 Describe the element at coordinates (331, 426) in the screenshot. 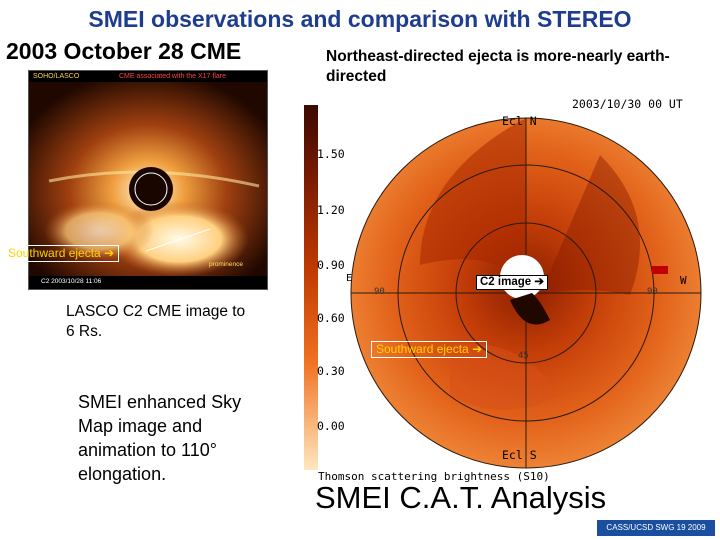

I see `scale-tick: 0.00` at that location.